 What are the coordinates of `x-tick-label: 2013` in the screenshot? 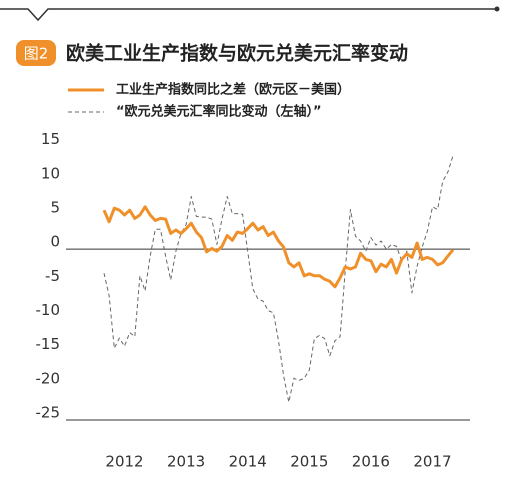 It's located at (186, 462).